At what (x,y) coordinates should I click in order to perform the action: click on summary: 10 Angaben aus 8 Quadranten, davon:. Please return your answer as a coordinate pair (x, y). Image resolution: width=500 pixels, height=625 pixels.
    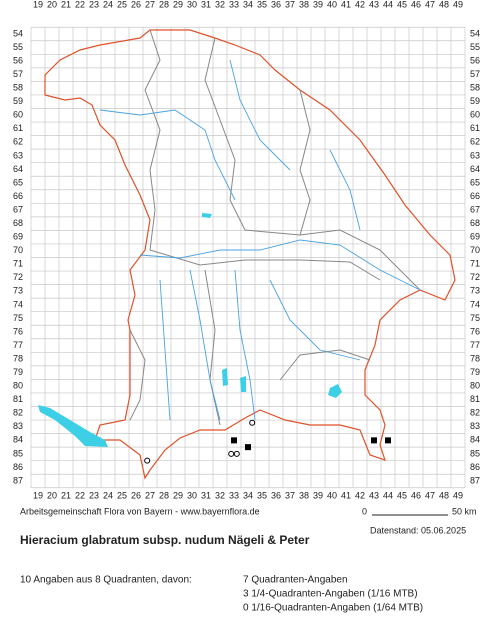
    Looking at the image, I should click on (106, 580).